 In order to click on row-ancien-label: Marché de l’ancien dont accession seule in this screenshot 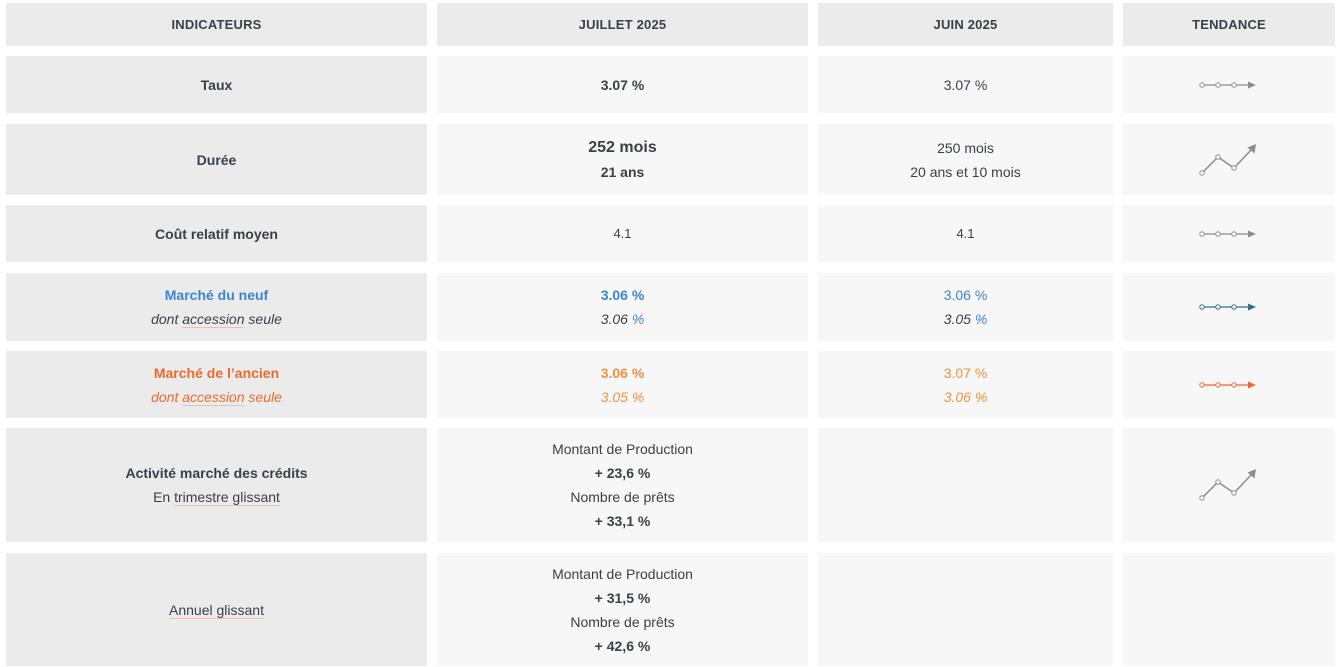, I will do `click(216, 384)`.